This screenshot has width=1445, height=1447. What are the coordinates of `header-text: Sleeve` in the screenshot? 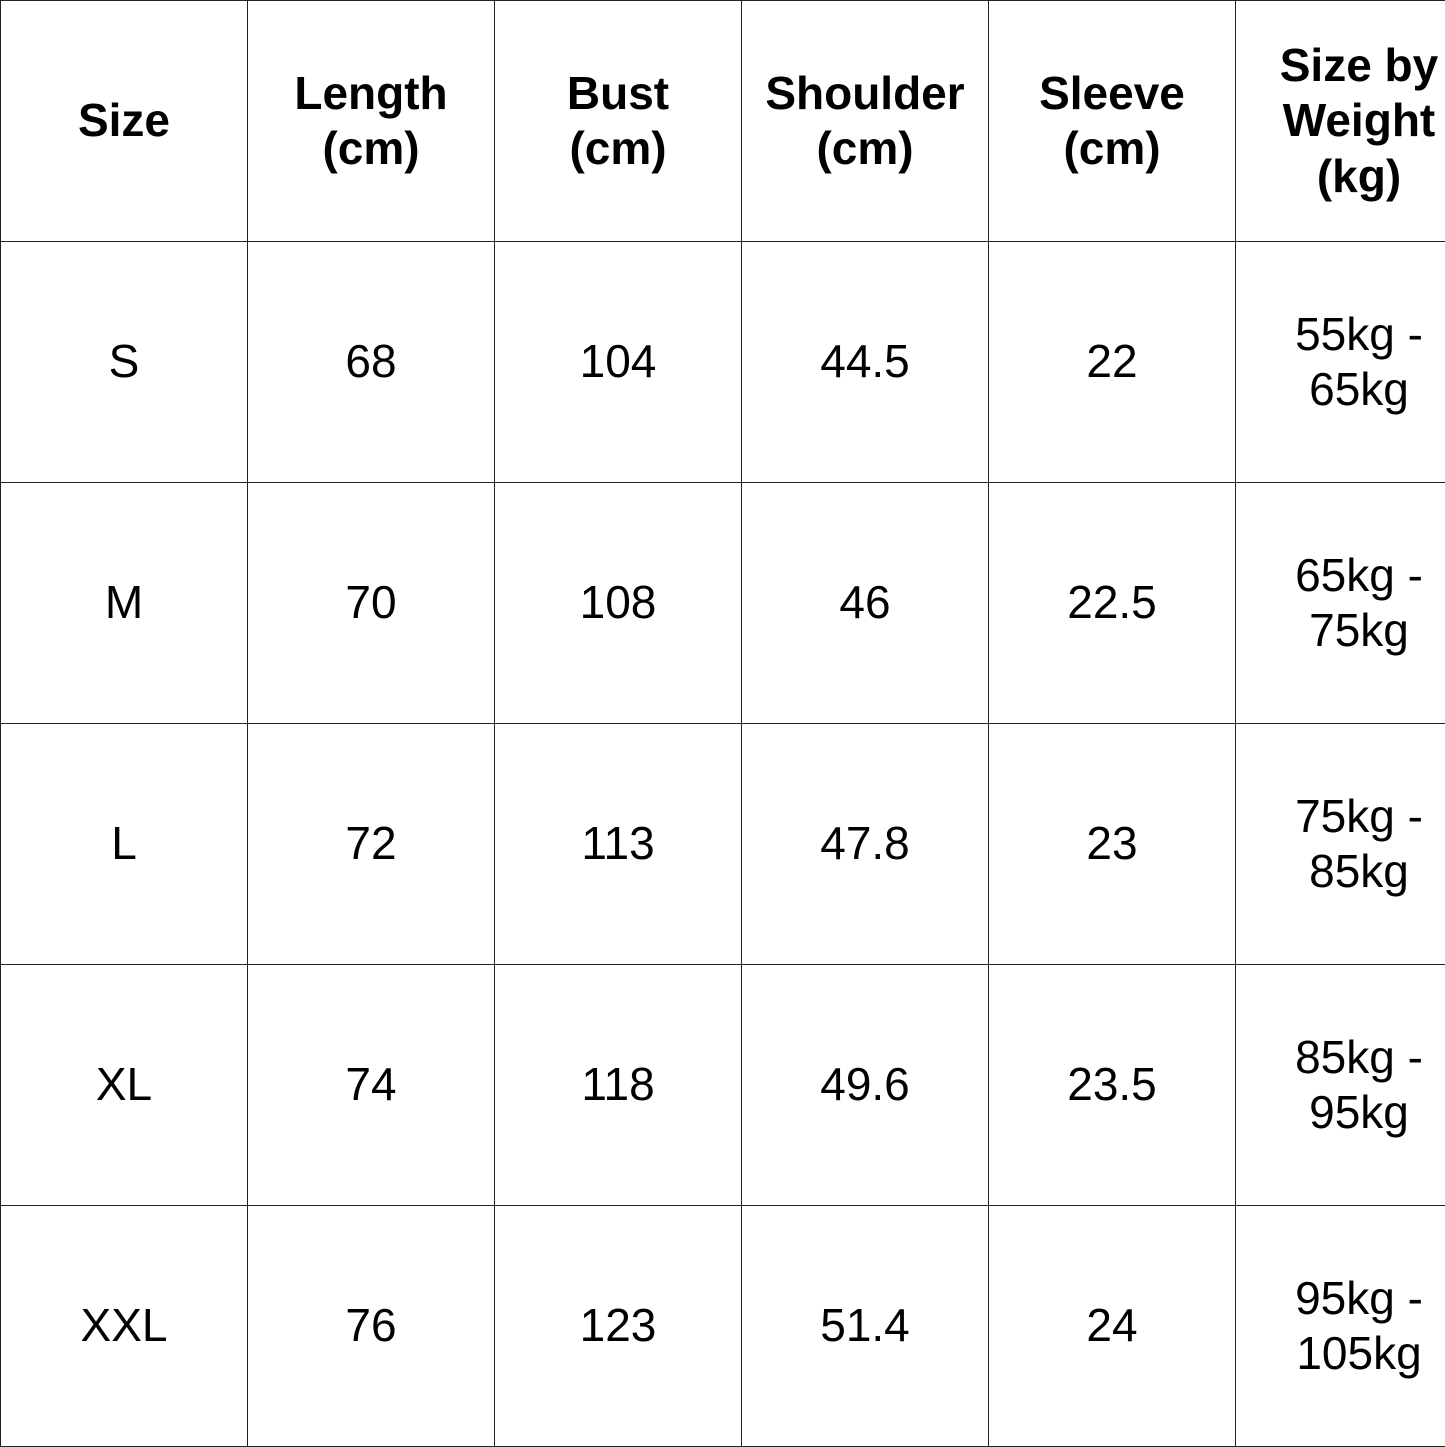 It's located at (1112, 93).